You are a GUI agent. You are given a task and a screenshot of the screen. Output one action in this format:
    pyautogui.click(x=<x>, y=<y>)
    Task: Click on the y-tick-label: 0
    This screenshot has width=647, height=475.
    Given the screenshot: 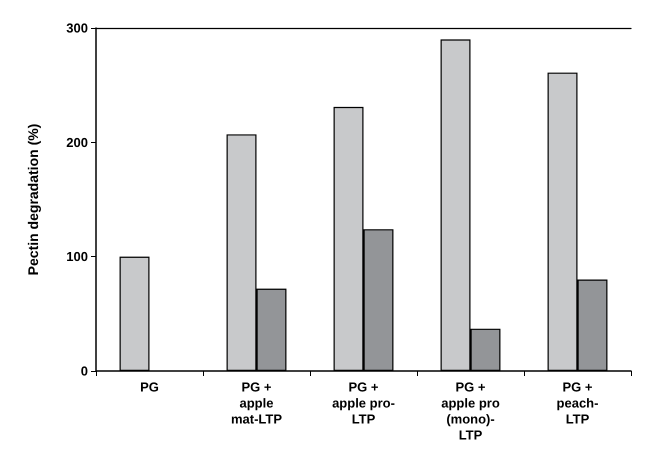 What is the action you would take?
    pyautogui.click(x=84, y=371)
    